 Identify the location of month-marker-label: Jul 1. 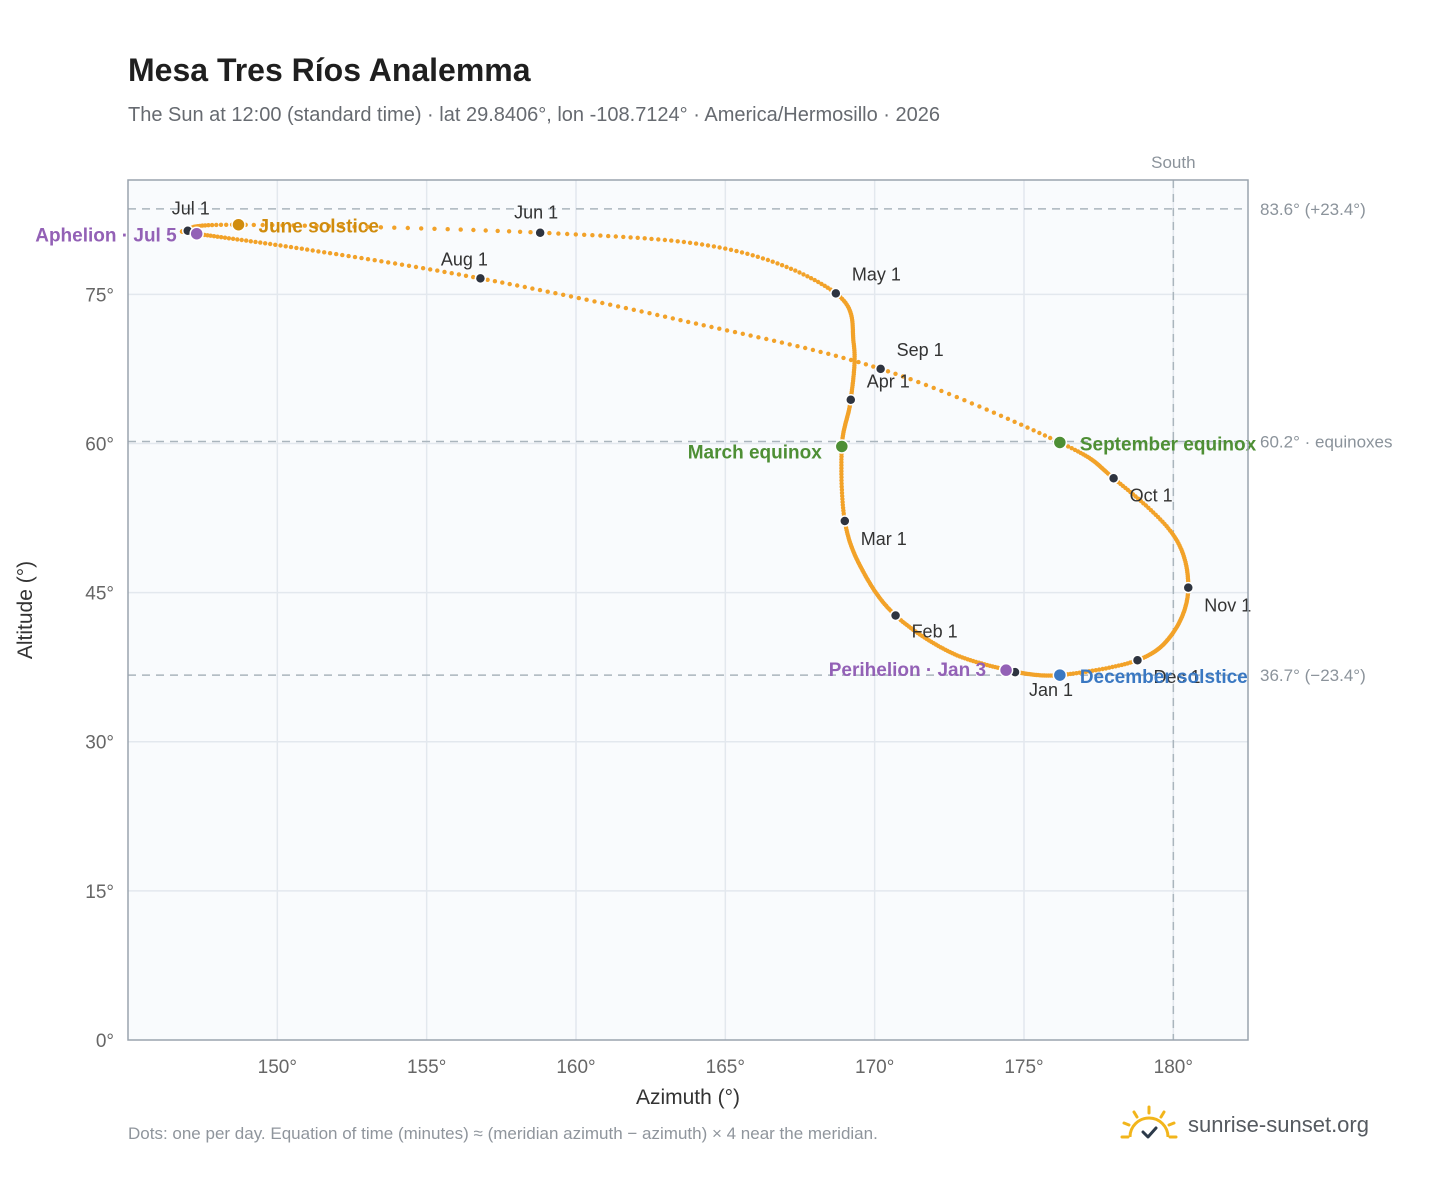
(191, 209).